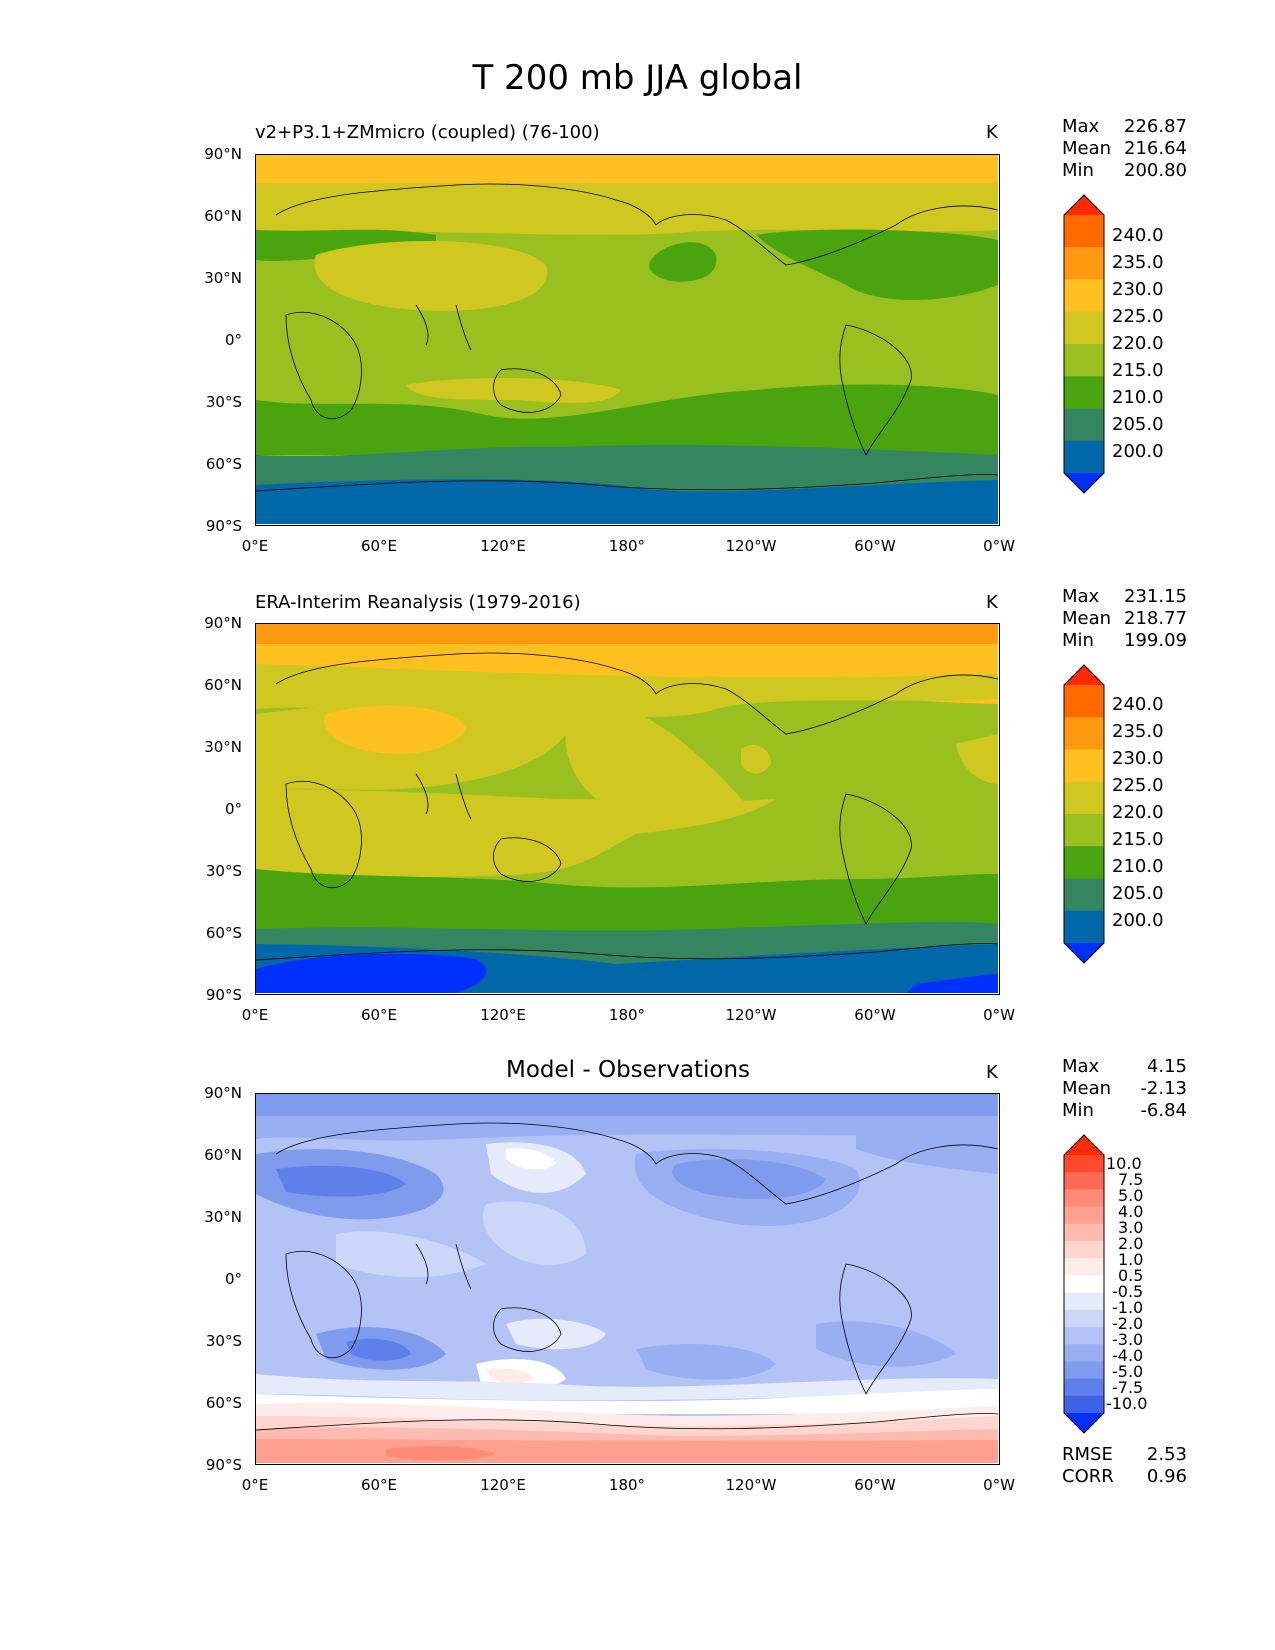  Describe the element at coordinates (1138, 839) in the screenshot. I see `colorbar-label: 215.0` at that location.